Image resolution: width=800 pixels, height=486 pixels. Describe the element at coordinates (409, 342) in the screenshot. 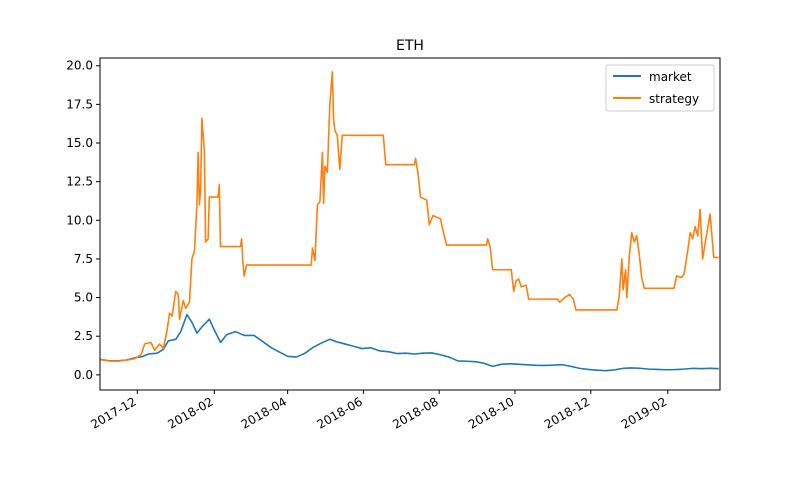

I see `series-line-market` at that location.